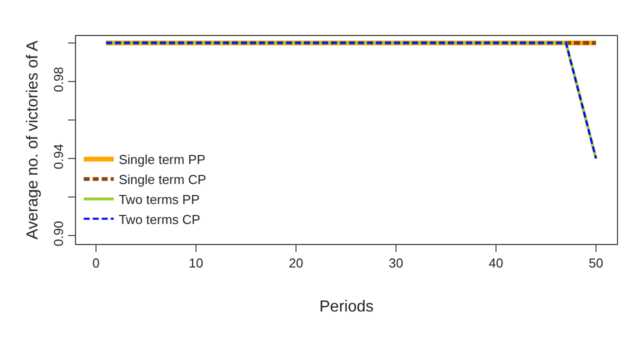 The height and width of the screenshot is (348, 633). Describe the element at coordinates (159, 219) in the screenshot. I see `legend-label: Two terms CP` at that location.